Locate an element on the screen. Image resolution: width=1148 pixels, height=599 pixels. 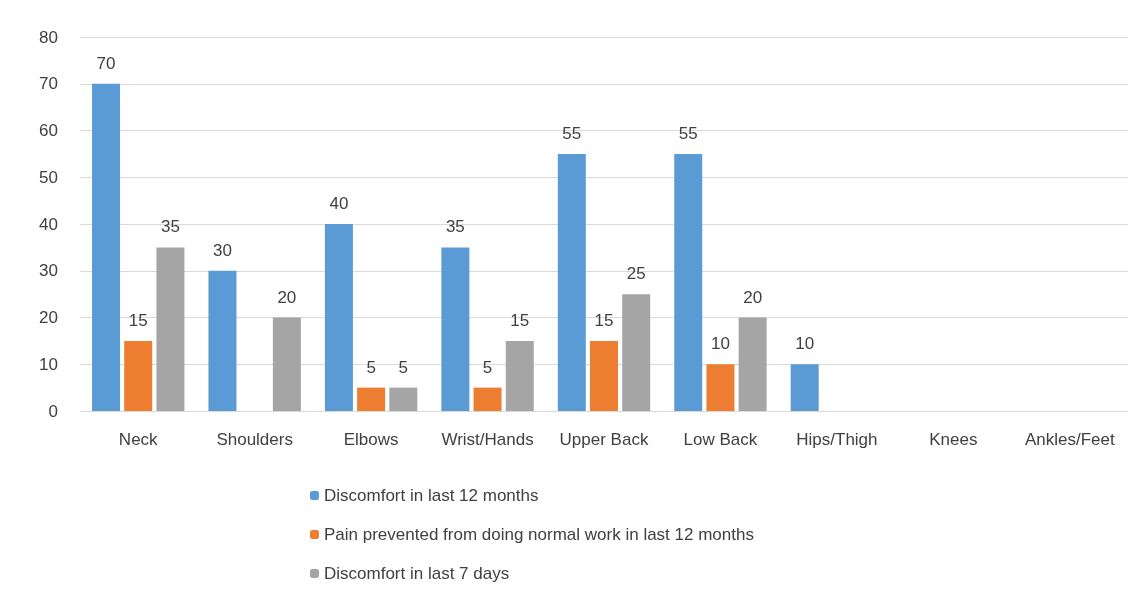
x-tick-label: Upper Back is located at coordinates (604, 439).